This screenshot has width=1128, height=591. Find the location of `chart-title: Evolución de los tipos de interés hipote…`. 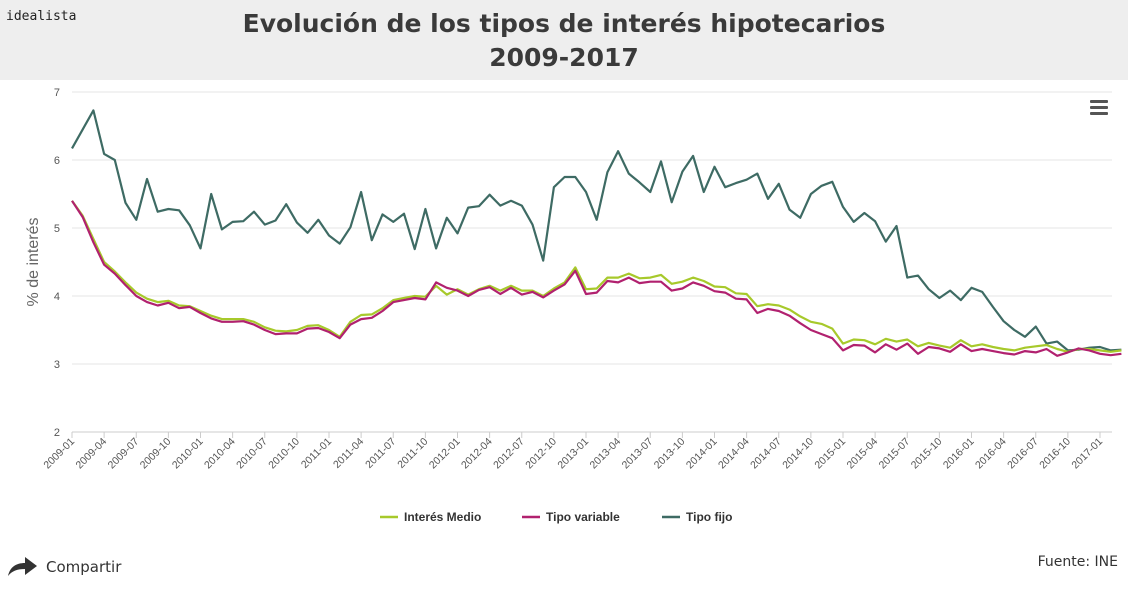

chart-title: Evolución de los tipos de interés hipote… is located at coordinates (564, 23).